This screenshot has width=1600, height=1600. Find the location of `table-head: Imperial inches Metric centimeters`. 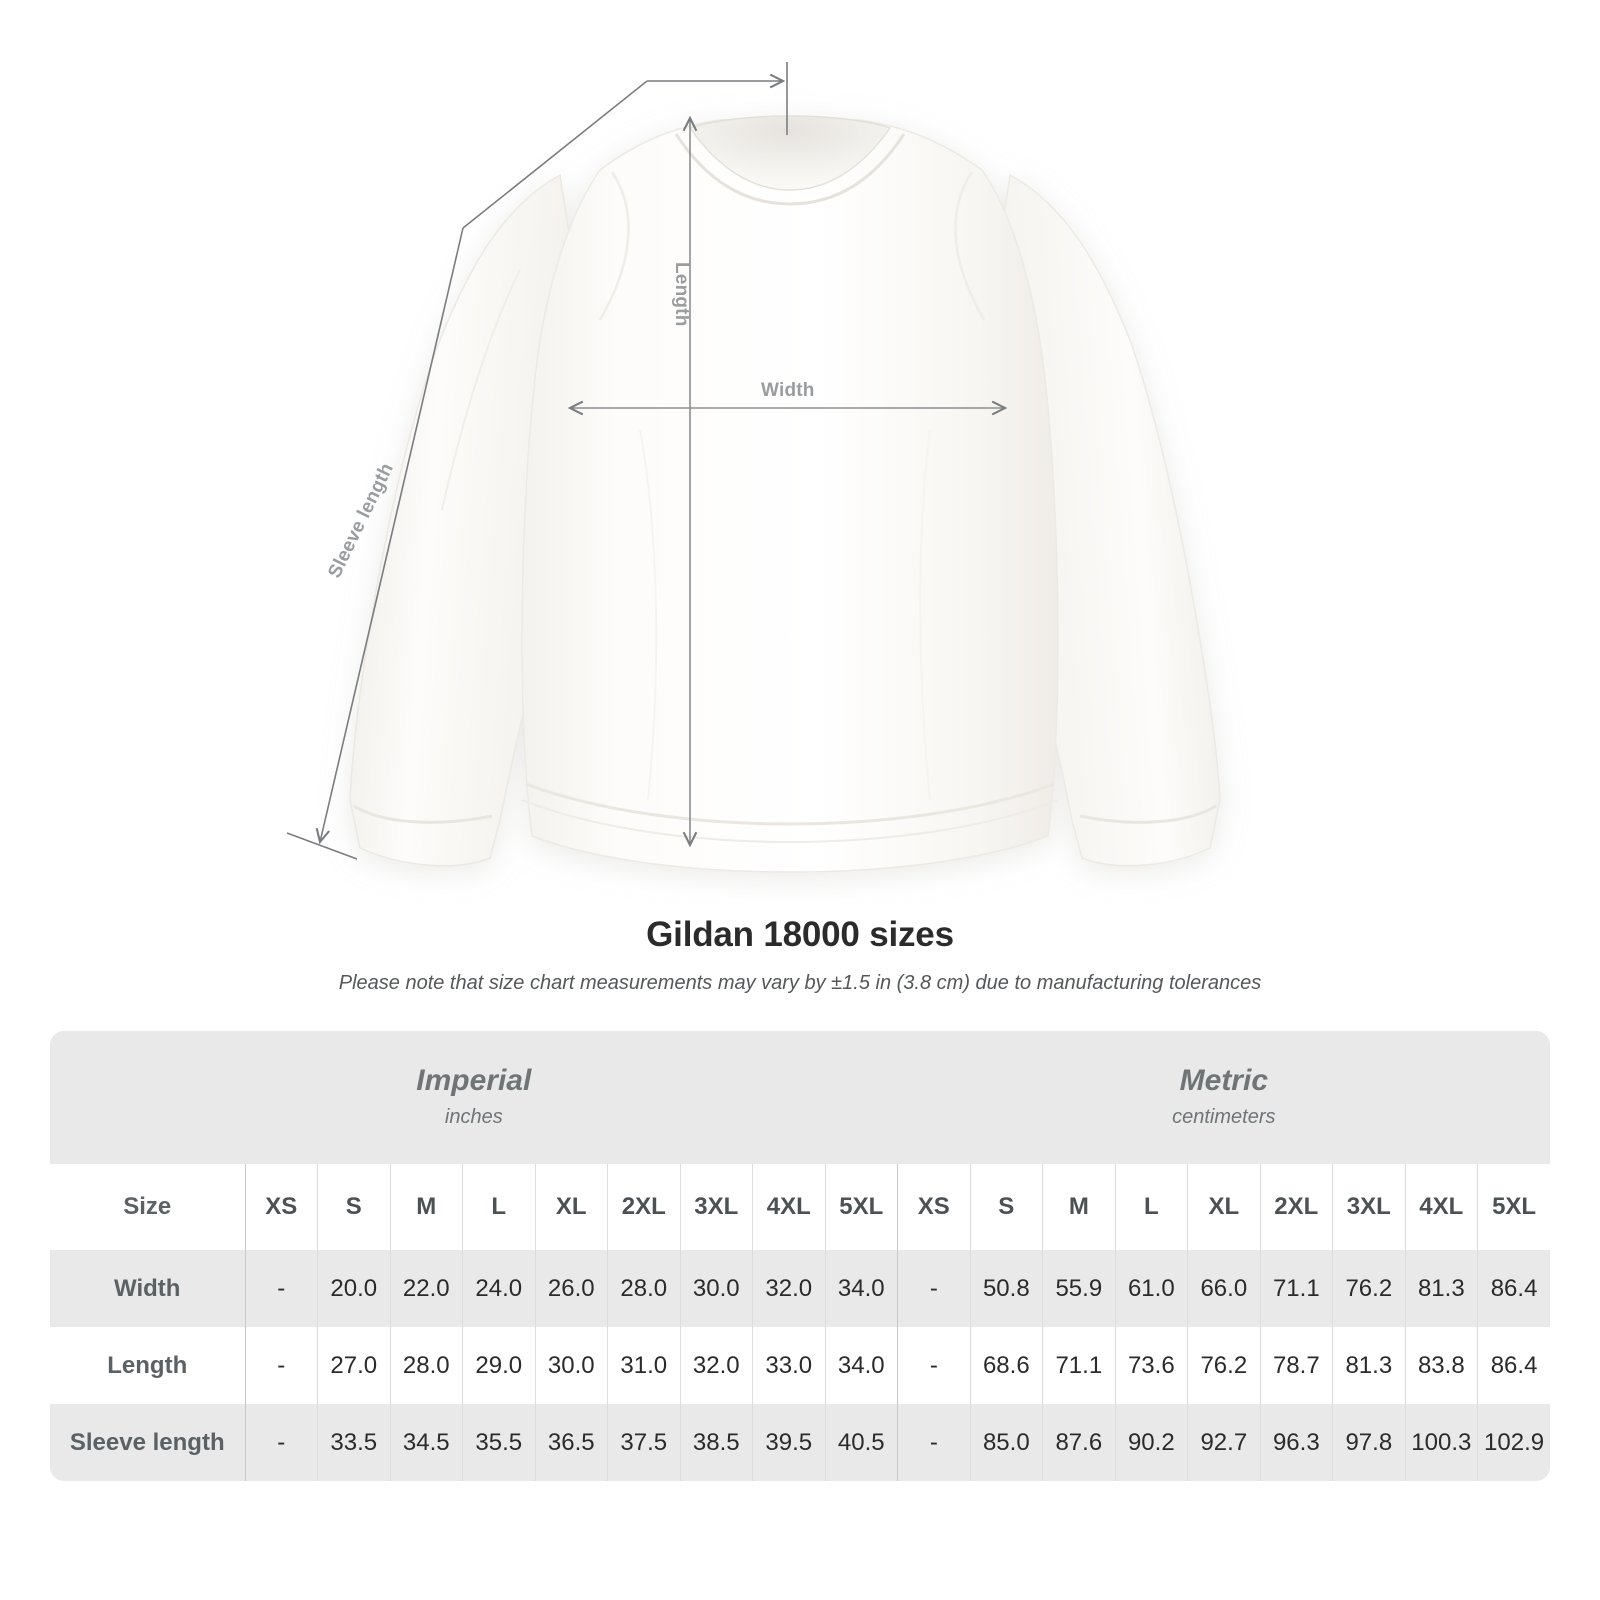

table-head: Imperial inches Metric centimeters is located at coordinates (800, 1097).